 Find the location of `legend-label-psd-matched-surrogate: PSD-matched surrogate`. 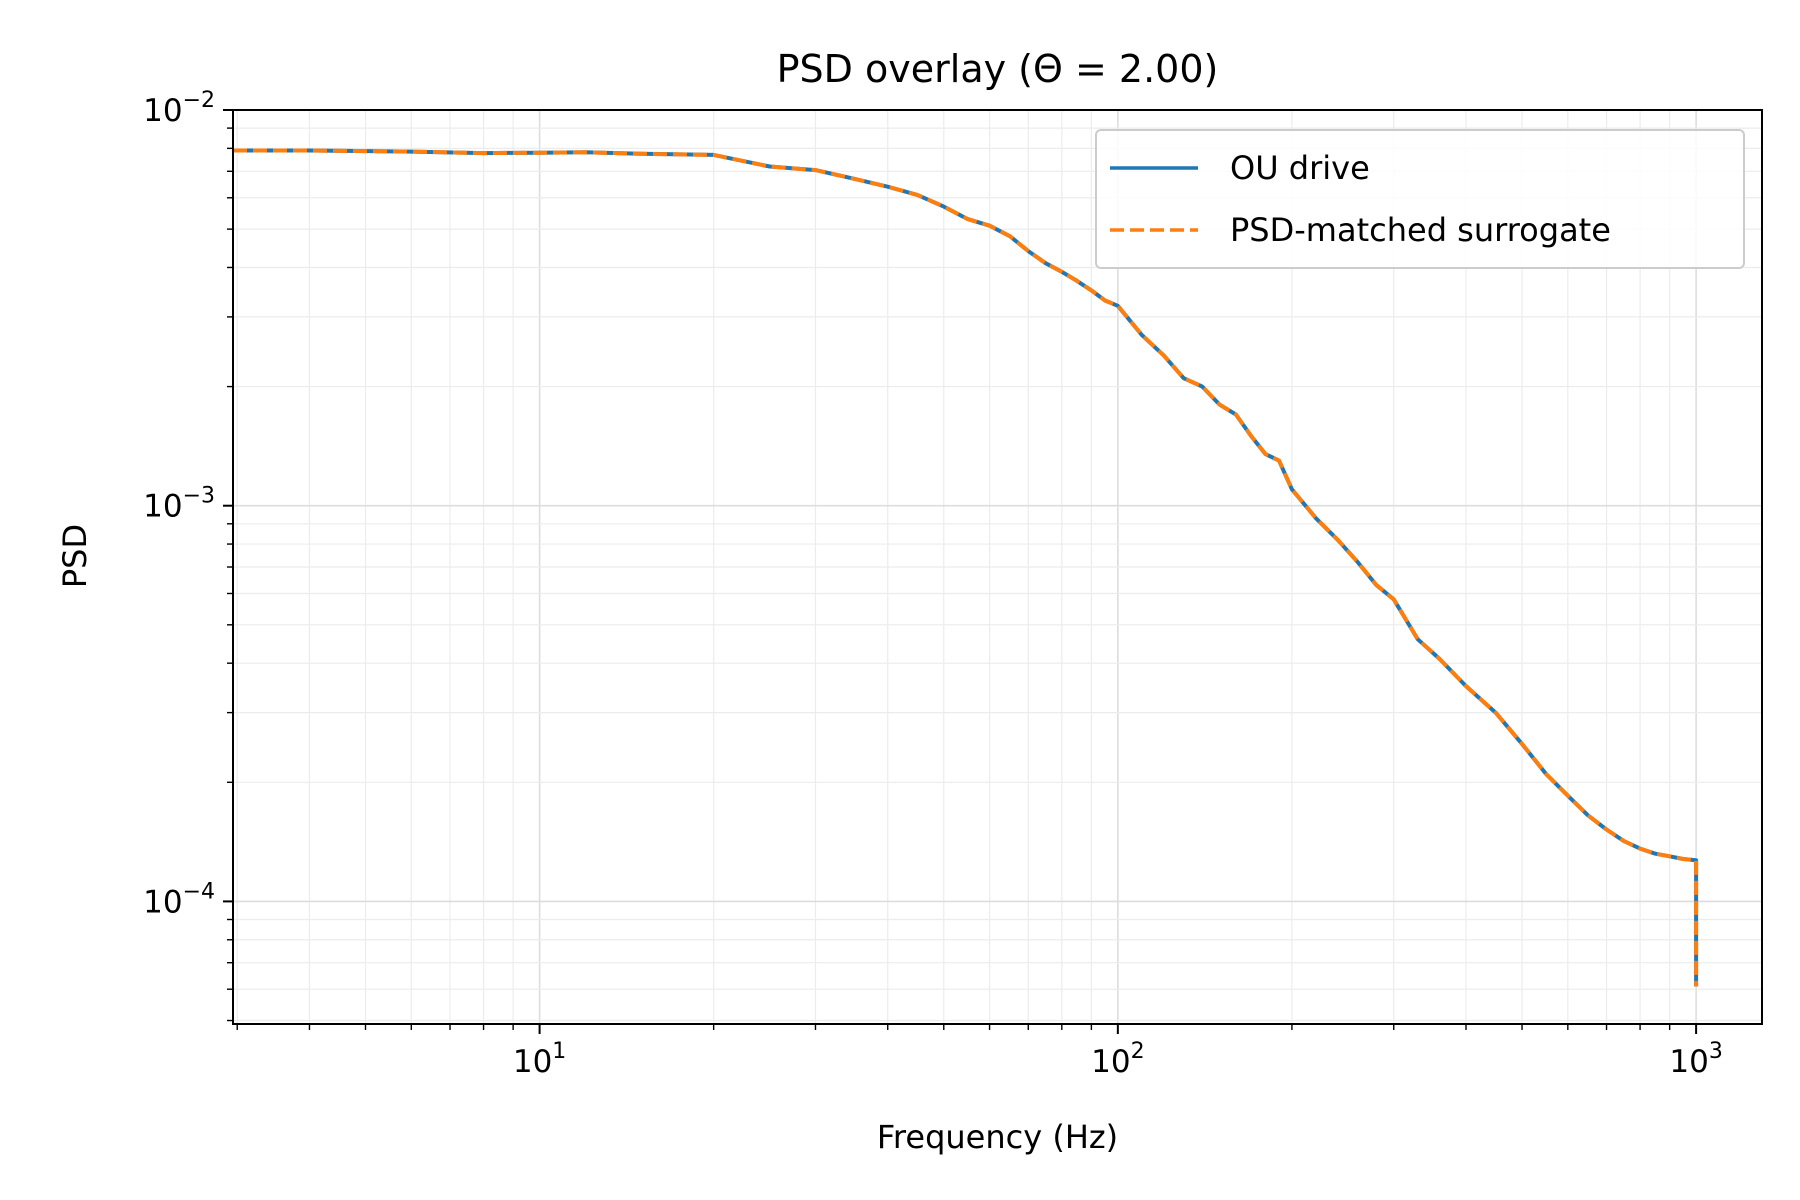

legend-label-psd-matched-surrogate: PSD-matched surrogate is located at coordinates (1420, 230).